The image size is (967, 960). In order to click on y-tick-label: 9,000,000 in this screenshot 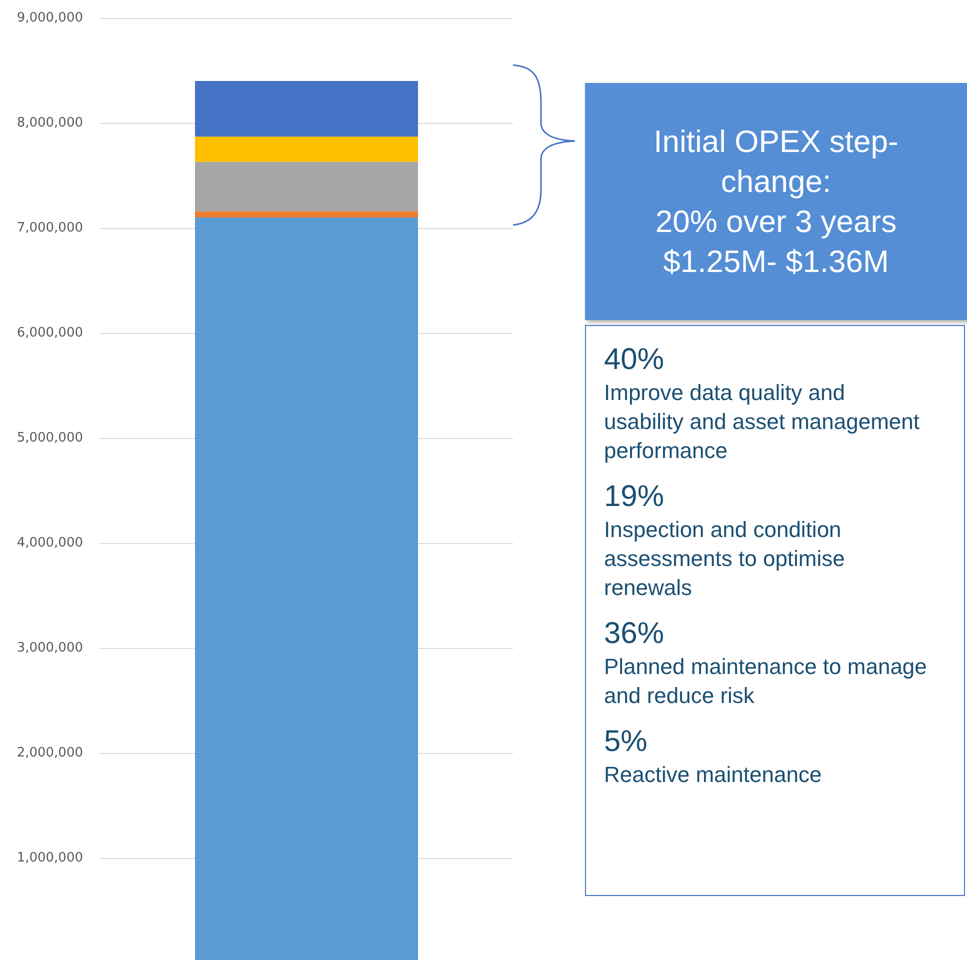, I will do `click(49, 18)`.